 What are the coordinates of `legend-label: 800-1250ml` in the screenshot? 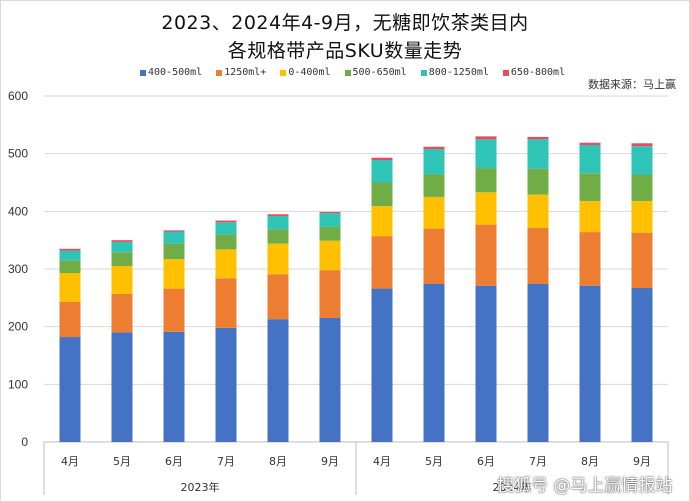 It's located at (458, 72).